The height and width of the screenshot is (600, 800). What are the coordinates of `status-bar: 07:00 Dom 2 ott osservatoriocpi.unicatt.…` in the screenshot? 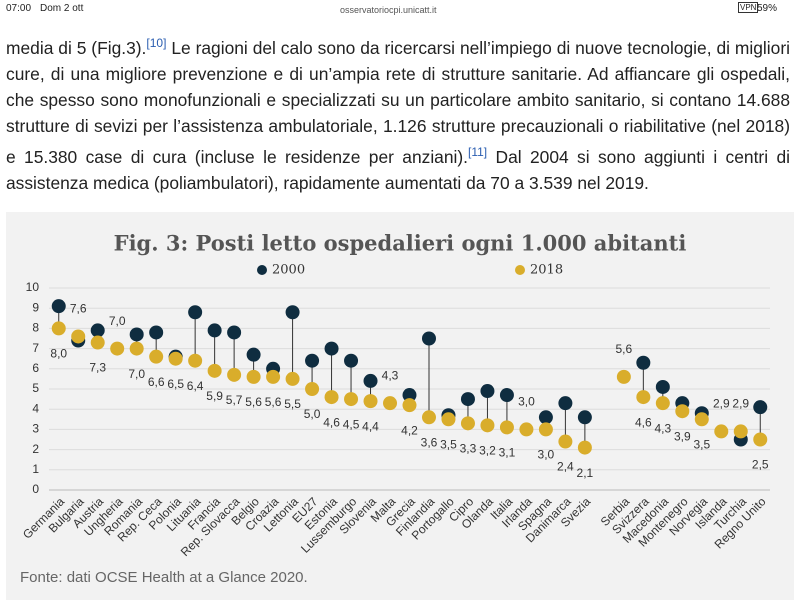 It's located at (400, 8).